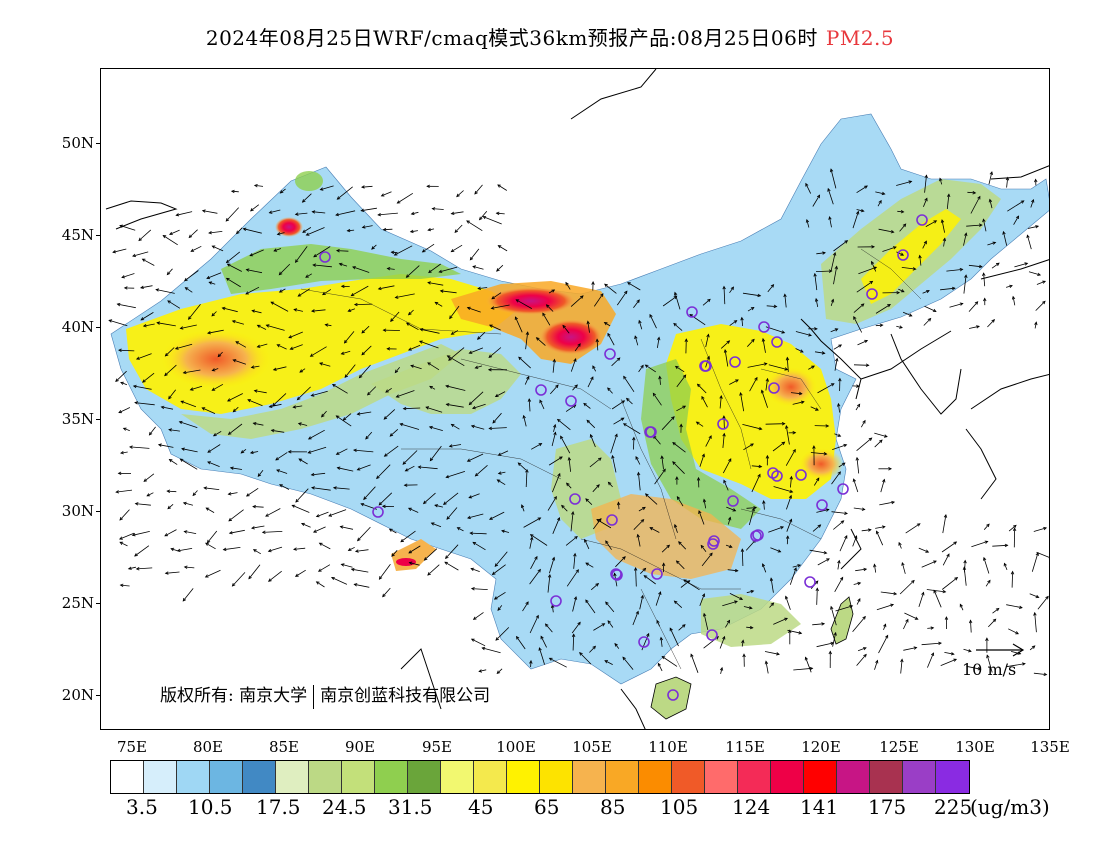  Describe the element at coordinates (405, 696) in the screenshot. I see `copyright-part2: 南京创蓝科技有限公司` at that location.